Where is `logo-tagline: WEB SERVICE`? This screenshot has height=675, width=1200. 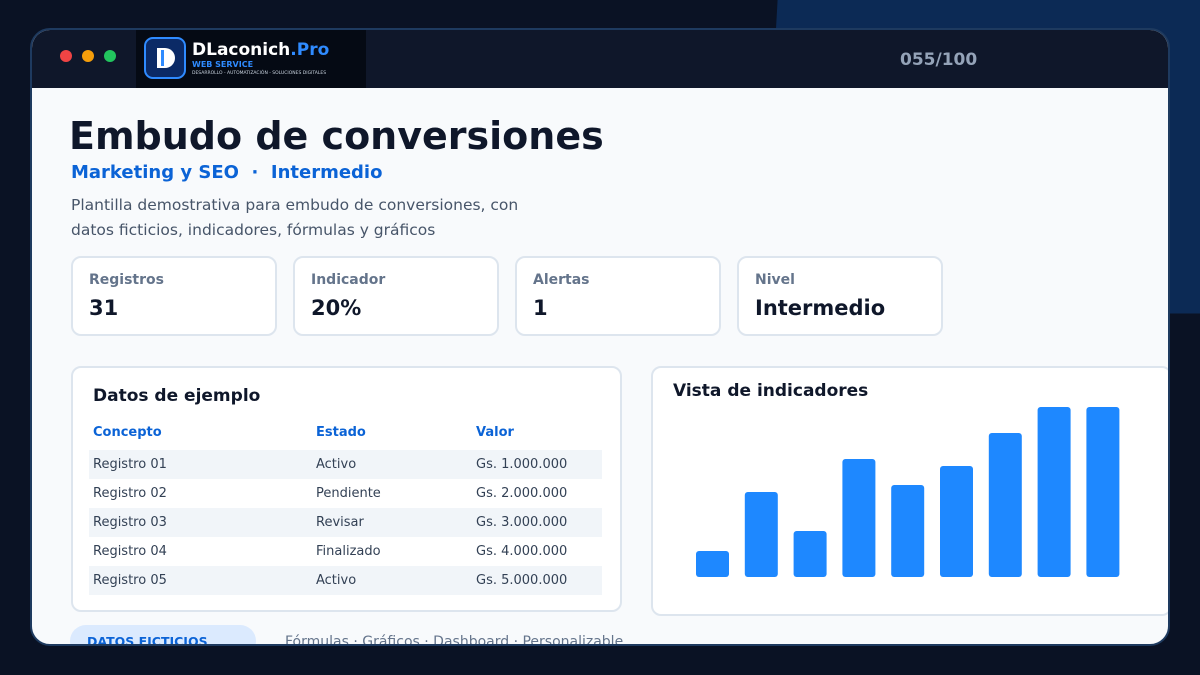
logo-tagline: WEB SERVICE is located at coordinates (223, 64).